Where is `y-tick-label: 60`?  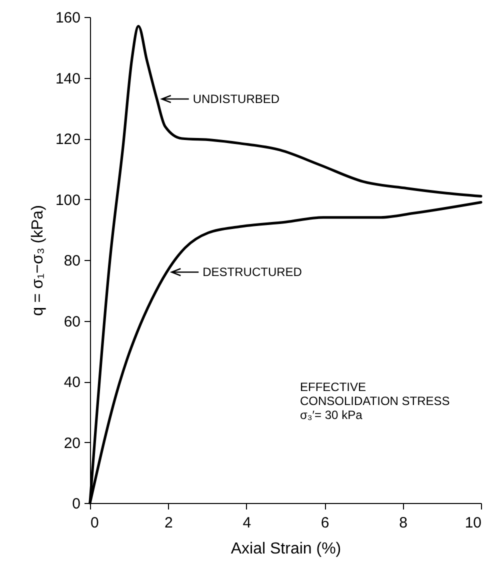 y-tick-label: 60 is located at coordinates (72, 321).